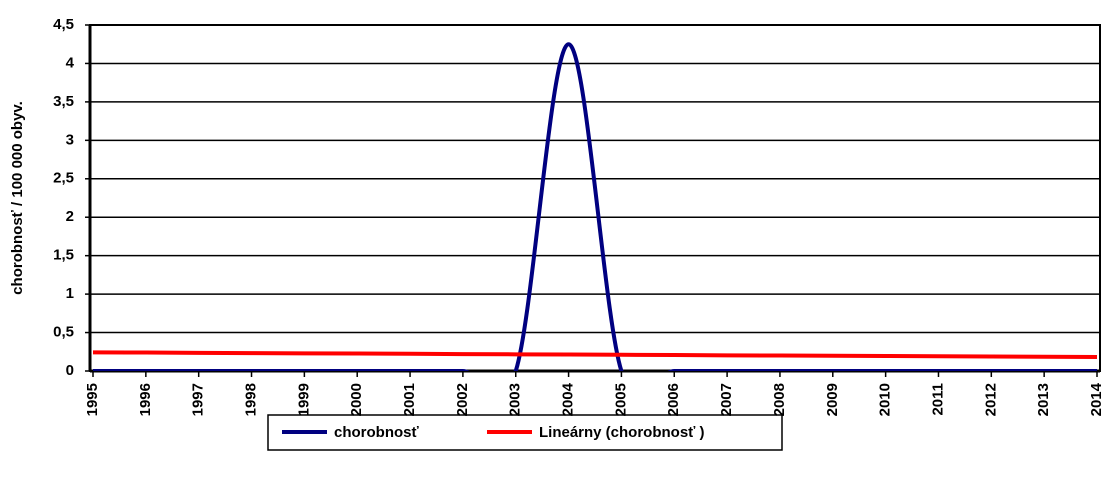 The height and width of the screenshot is (477, 1113). I want to click on x-tick-label: 1999, so click(303, 399).